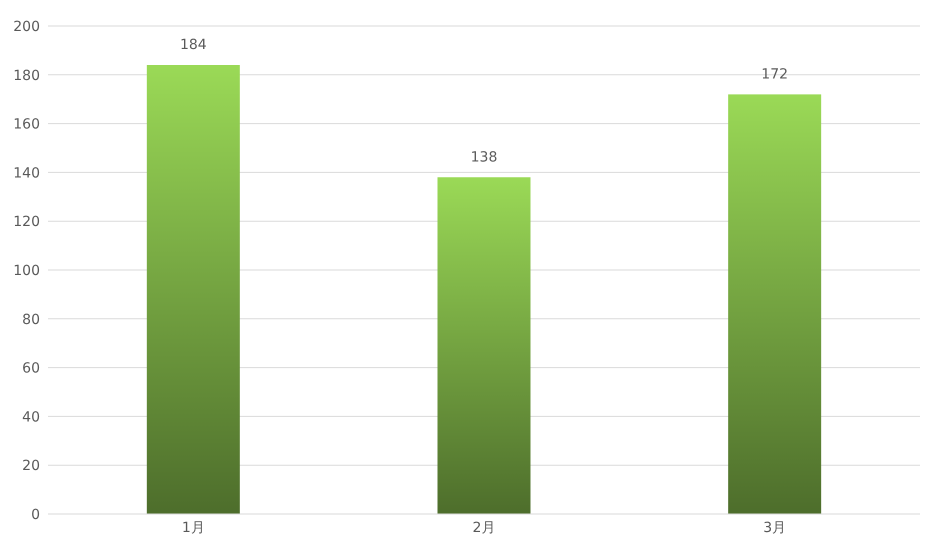 The width and height of the screenshot is (932, 558). Describe the element at coordinates (31, 368) in the screenshot. I see `y-tick-label: 60` at that location.